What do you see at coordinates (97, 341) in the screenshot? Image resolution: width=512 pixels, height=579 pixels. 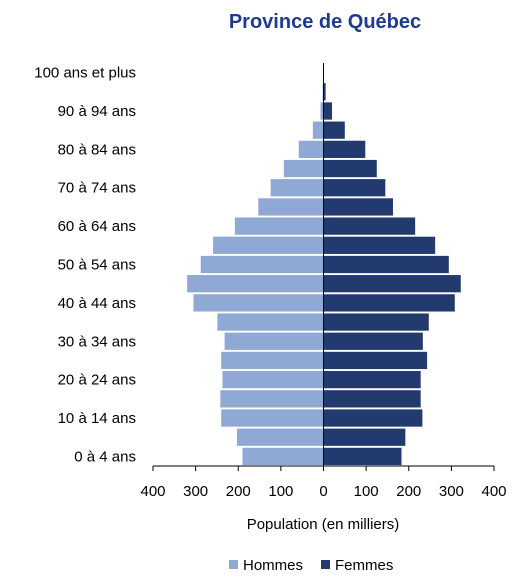 I see `category-label-6: 30 à 34 ans` at bounding box center [97, 341].